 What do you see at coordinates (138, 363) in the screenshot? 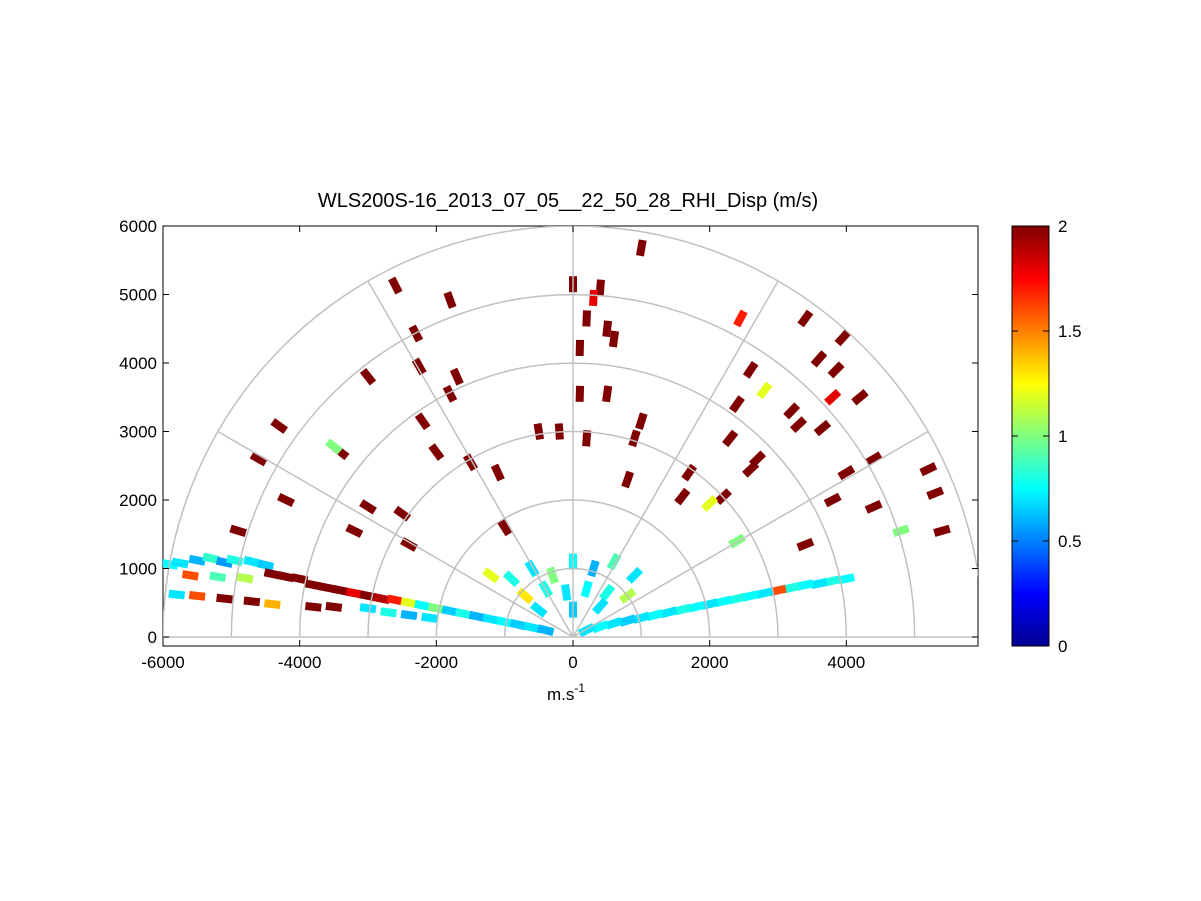
I see `y-tick-label: 4000` at bounding box center [138, 363].